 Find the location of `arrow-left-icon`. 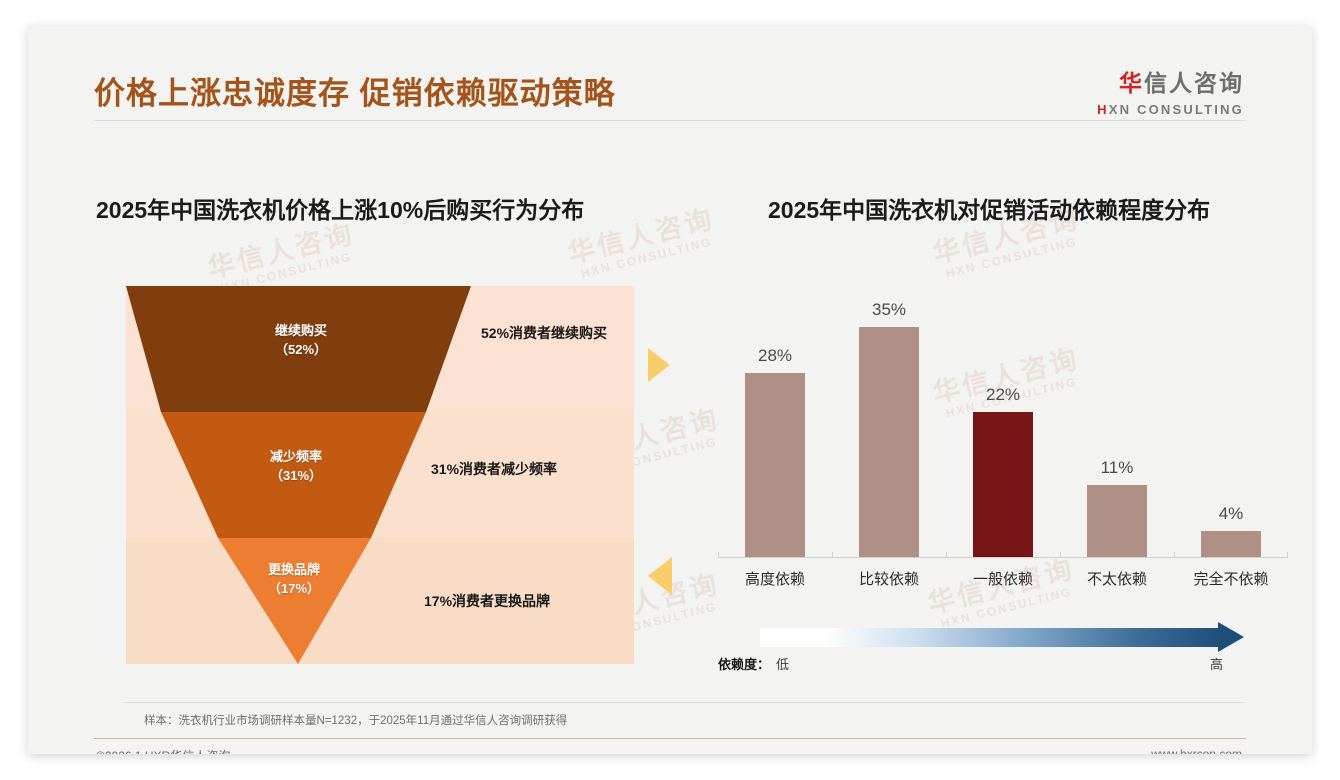

arrow-left-icon is located at coordinates (660, 576).